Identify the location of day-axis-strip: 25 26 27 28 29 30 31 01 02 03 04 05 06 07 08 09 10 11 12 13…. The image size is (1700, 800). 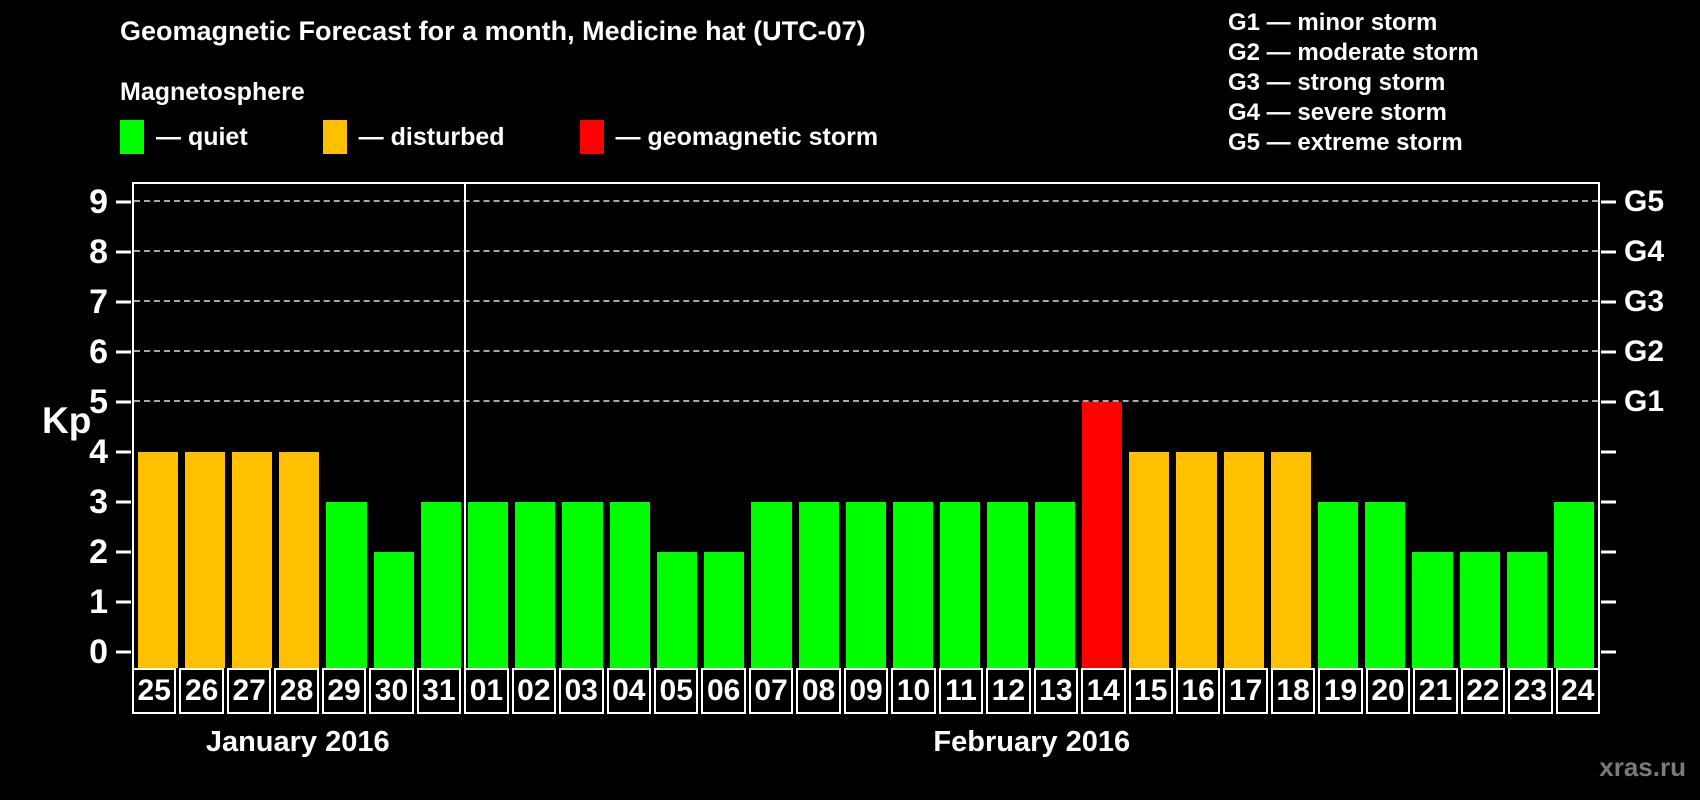
(866, 691).